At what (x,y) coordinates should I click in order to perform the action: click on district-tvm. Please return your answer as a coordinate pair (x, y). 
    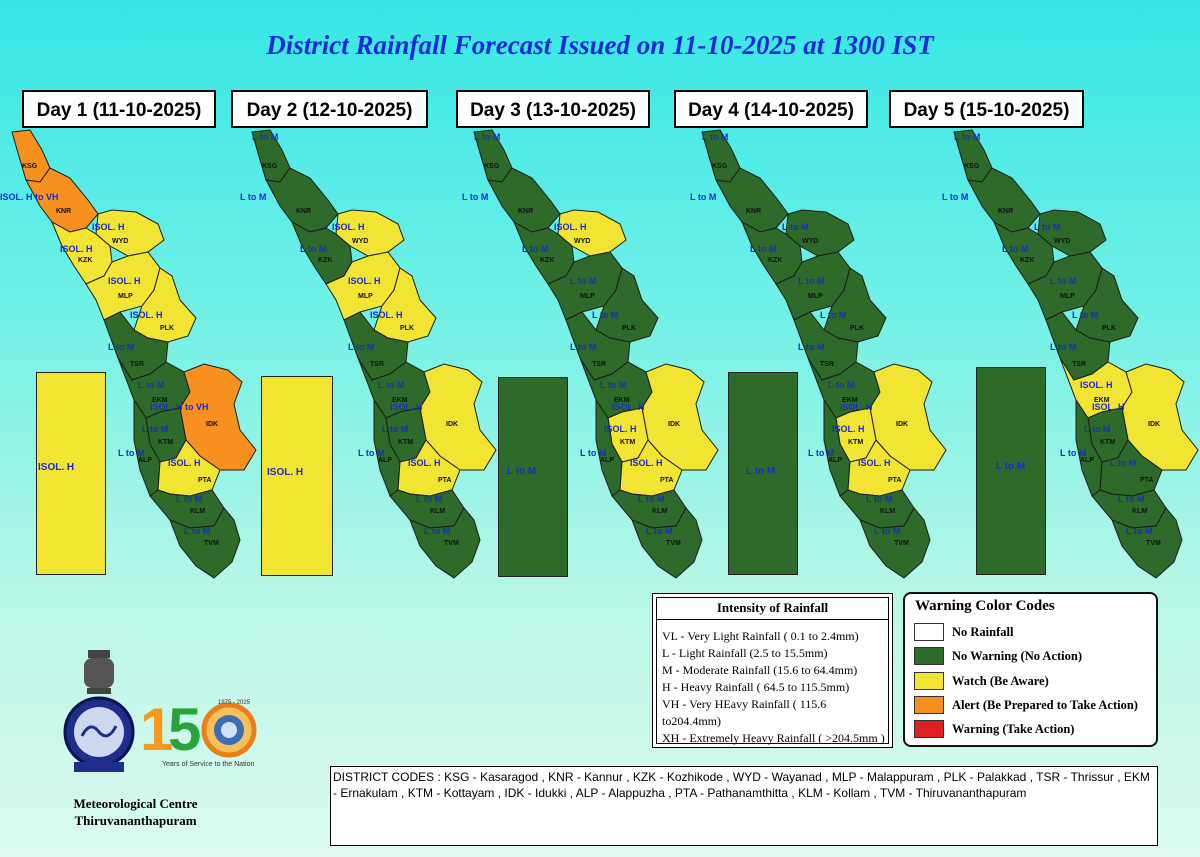
    Looking at the image, I should click on (895, 543).